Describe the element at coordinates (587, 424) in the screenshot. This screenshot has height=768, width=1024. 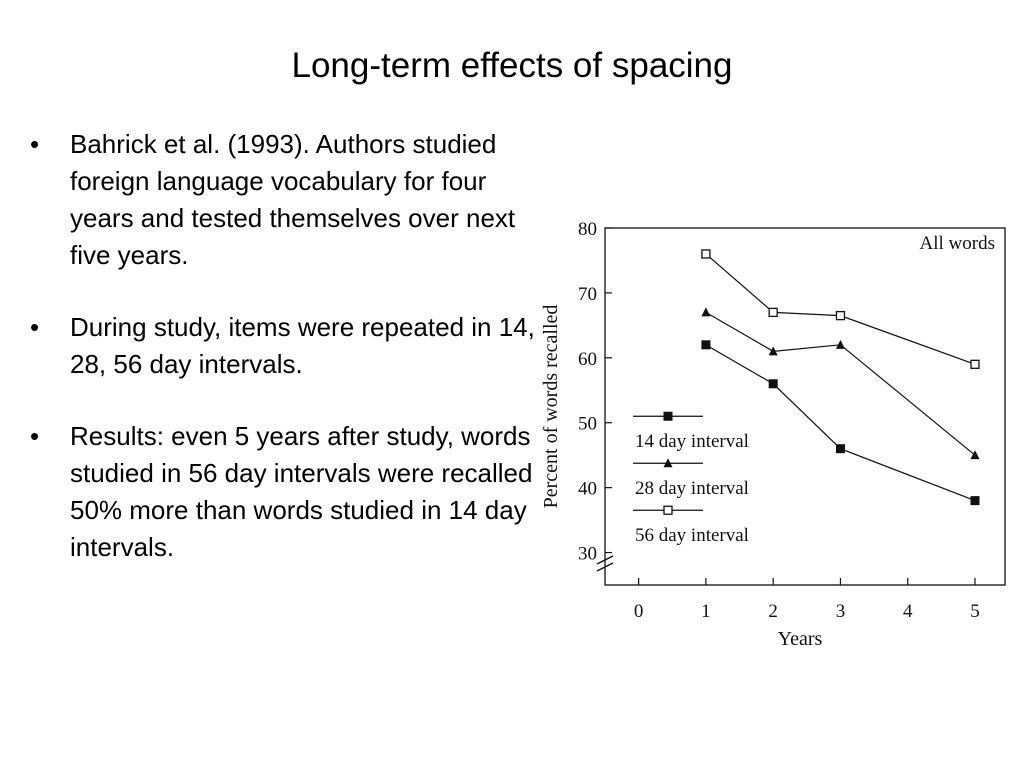
I see `y-tick-label: 50` at that location.